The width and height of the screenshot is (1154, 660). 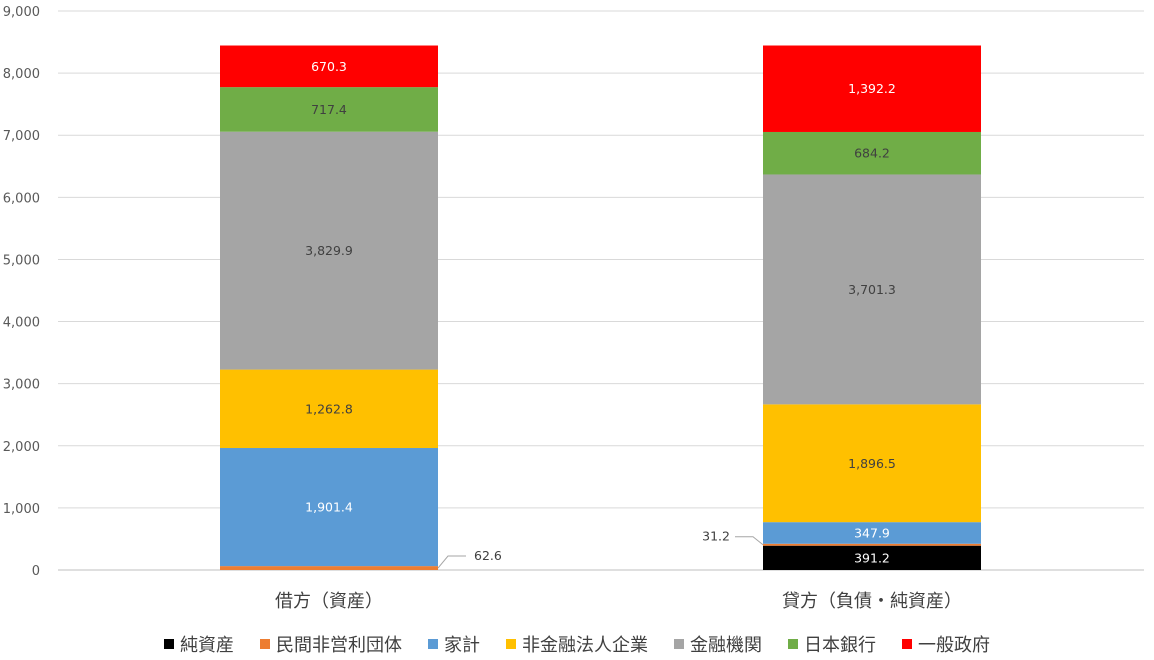 I want to click on y-tick-label: 1,000, so click(x=21, y=509).